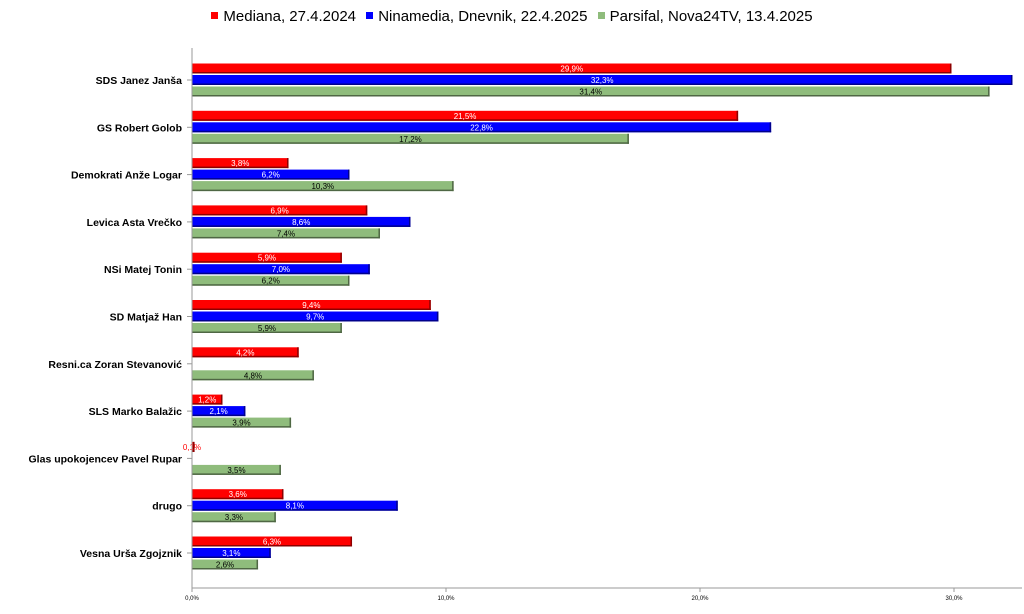 This screenshot has height=614, width=1024. I want to click on category-label: drugo, so click(167, 507).